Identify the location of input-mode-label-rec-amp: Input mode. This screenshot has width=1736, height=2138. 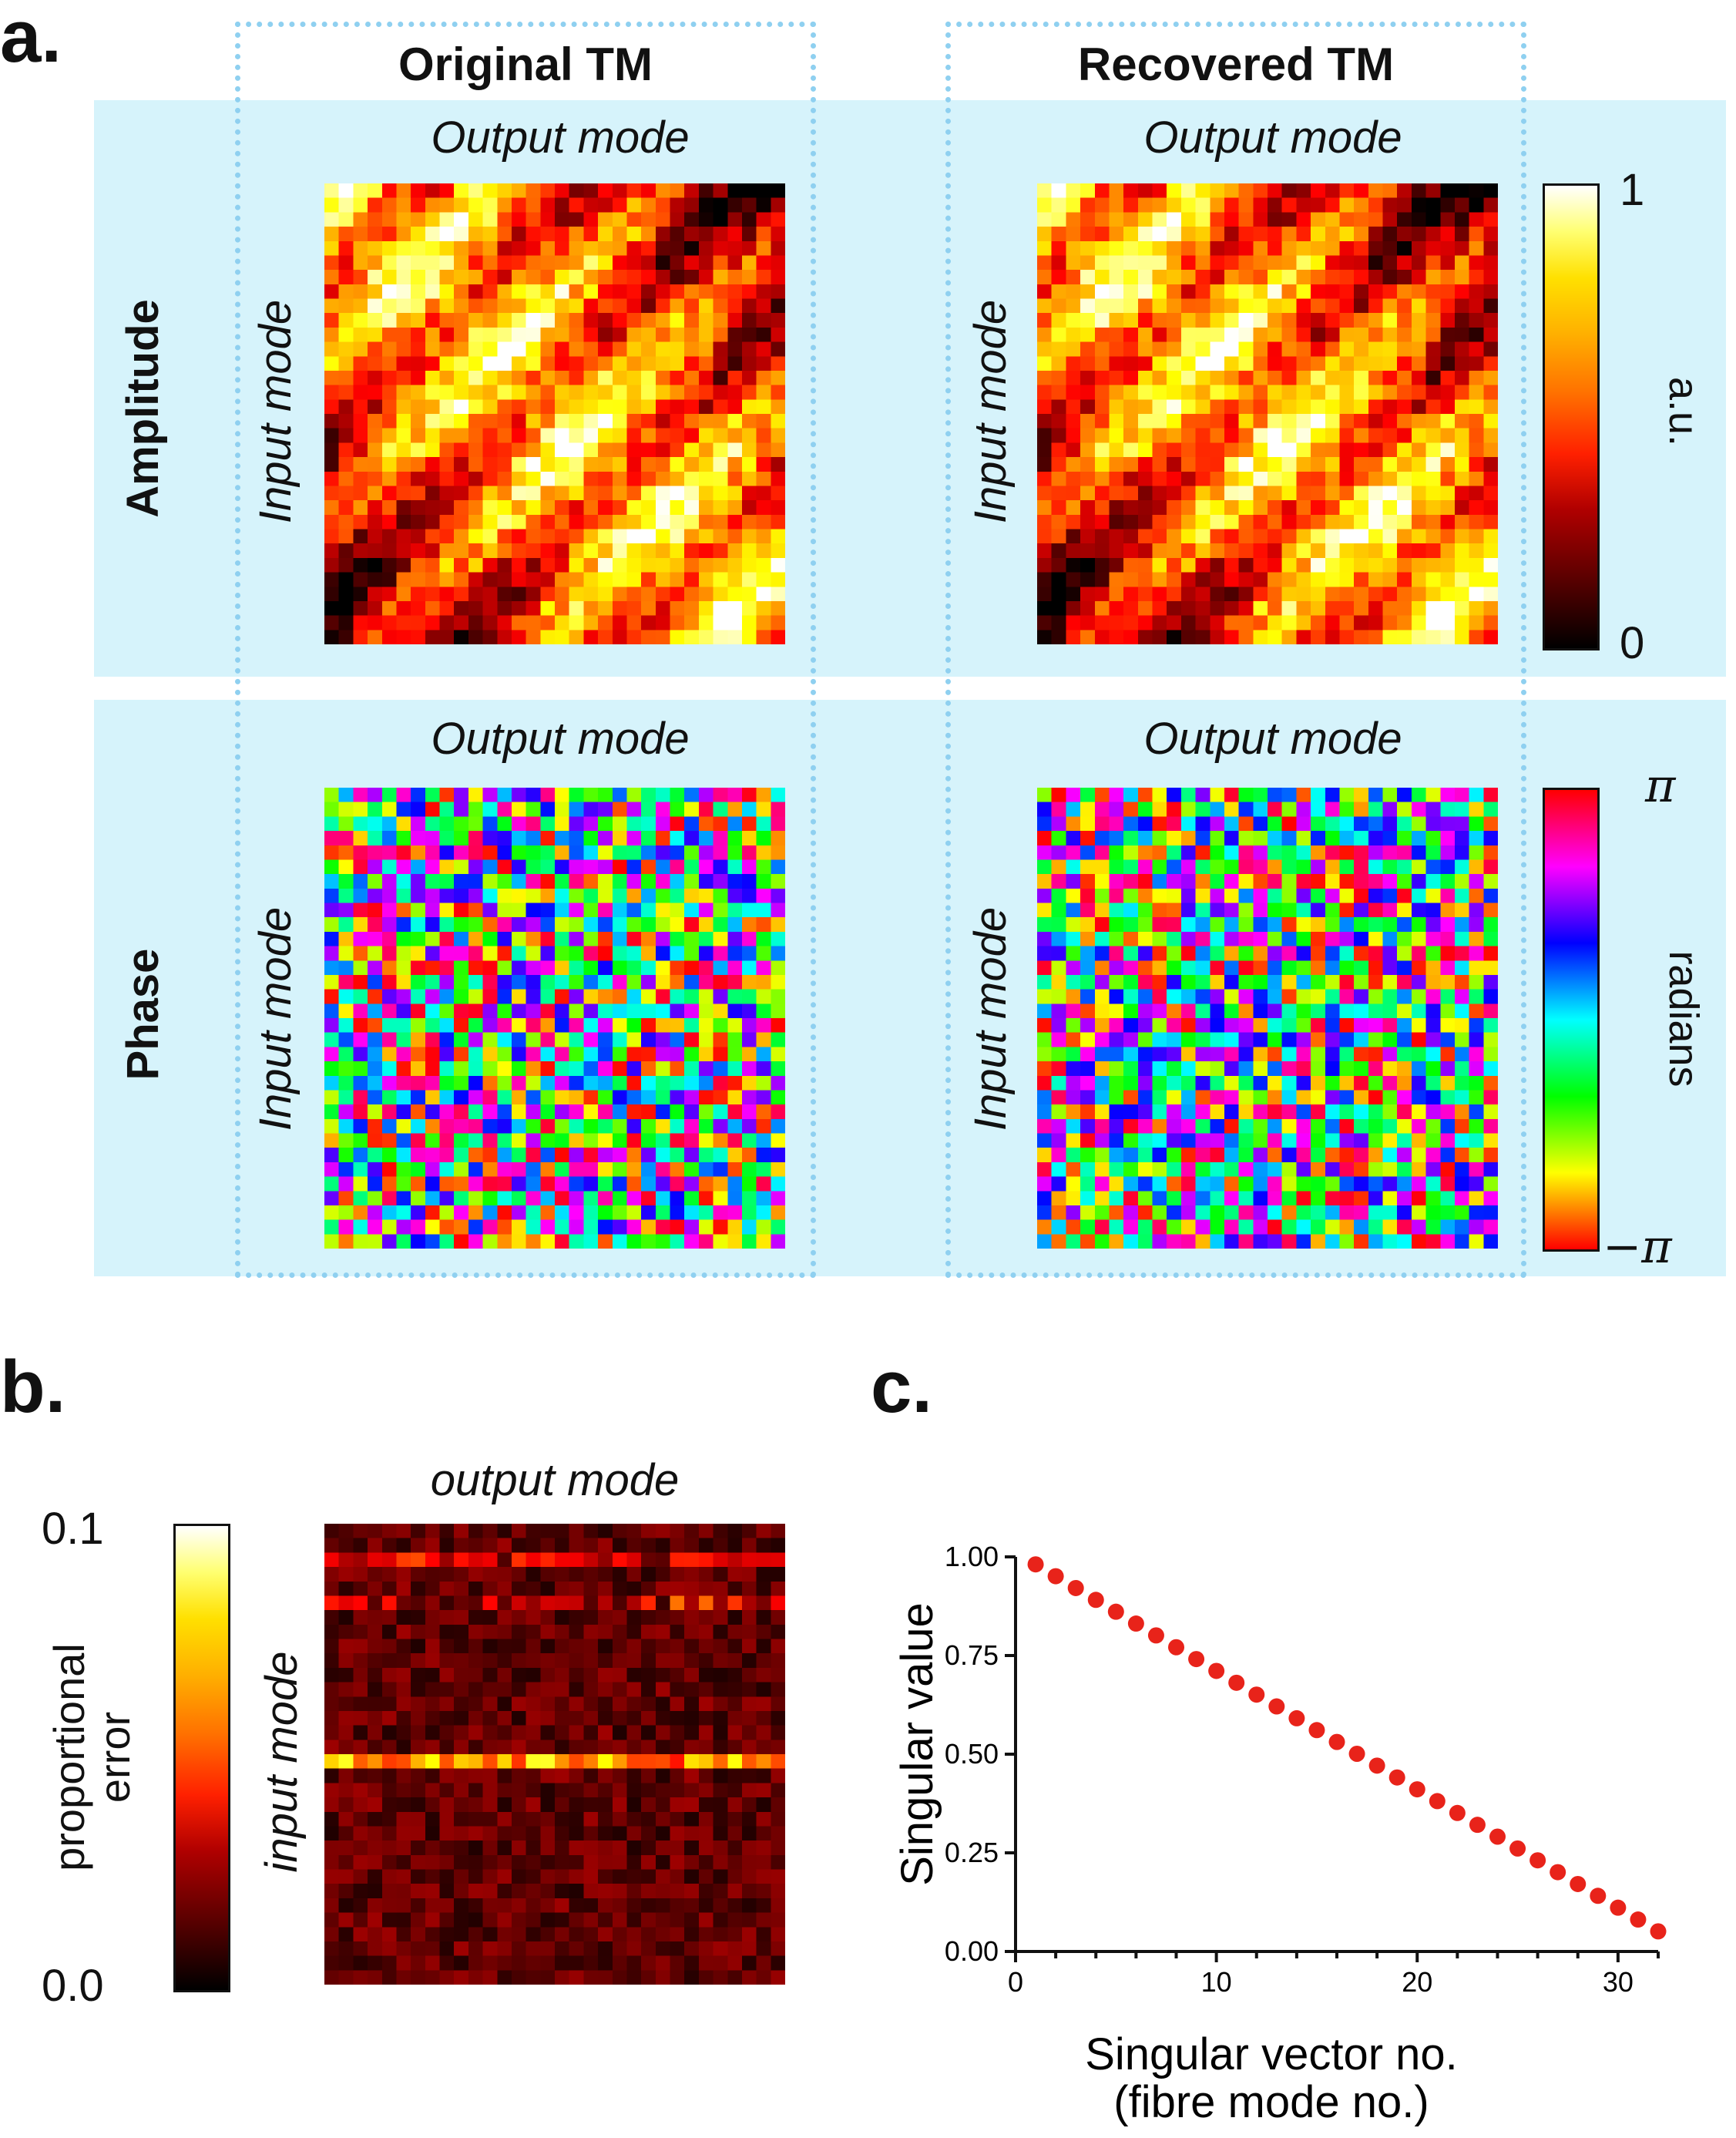
(991, 411).